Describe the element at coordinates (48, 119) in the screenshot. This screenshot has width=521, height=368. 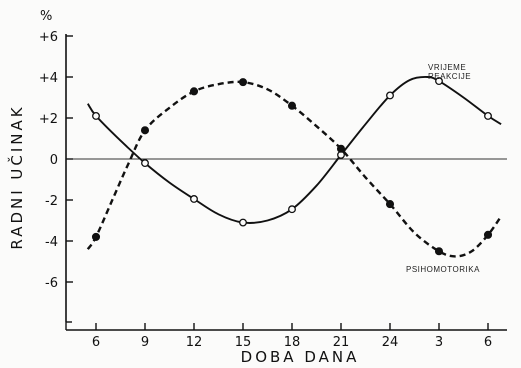
I see `y-tick-label: +2` at that location.